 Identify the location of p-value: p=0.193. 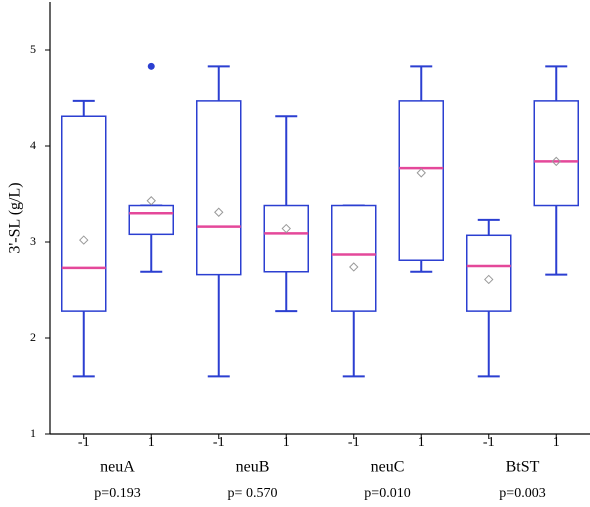
(117, 493).